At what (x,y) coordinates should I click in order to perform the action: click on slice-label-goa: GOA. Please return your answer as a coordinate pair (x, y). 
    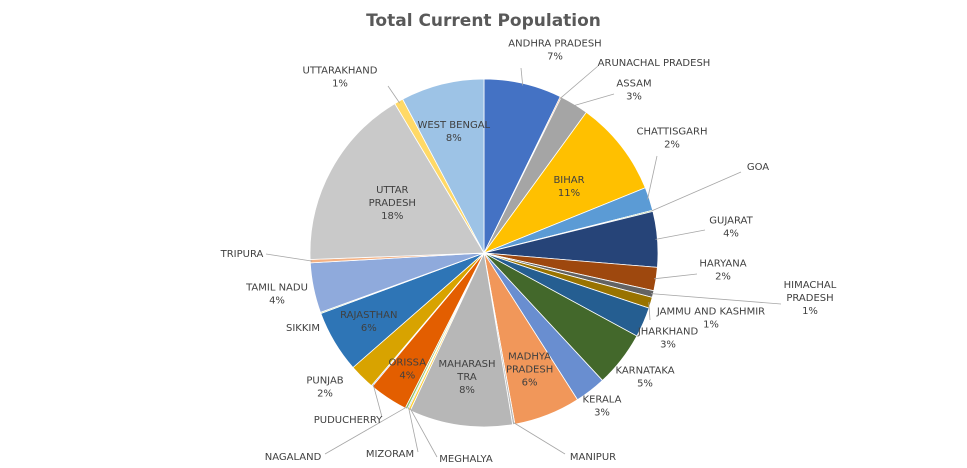
    Looking at the image, I should click on (758, 167).